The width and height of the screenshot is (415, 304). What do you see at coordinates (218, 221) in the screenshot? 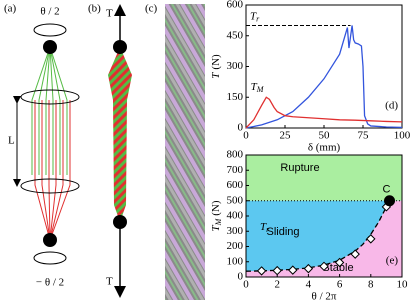
I see `y-axis-label-sub: M` at bounding box center [218, 221].